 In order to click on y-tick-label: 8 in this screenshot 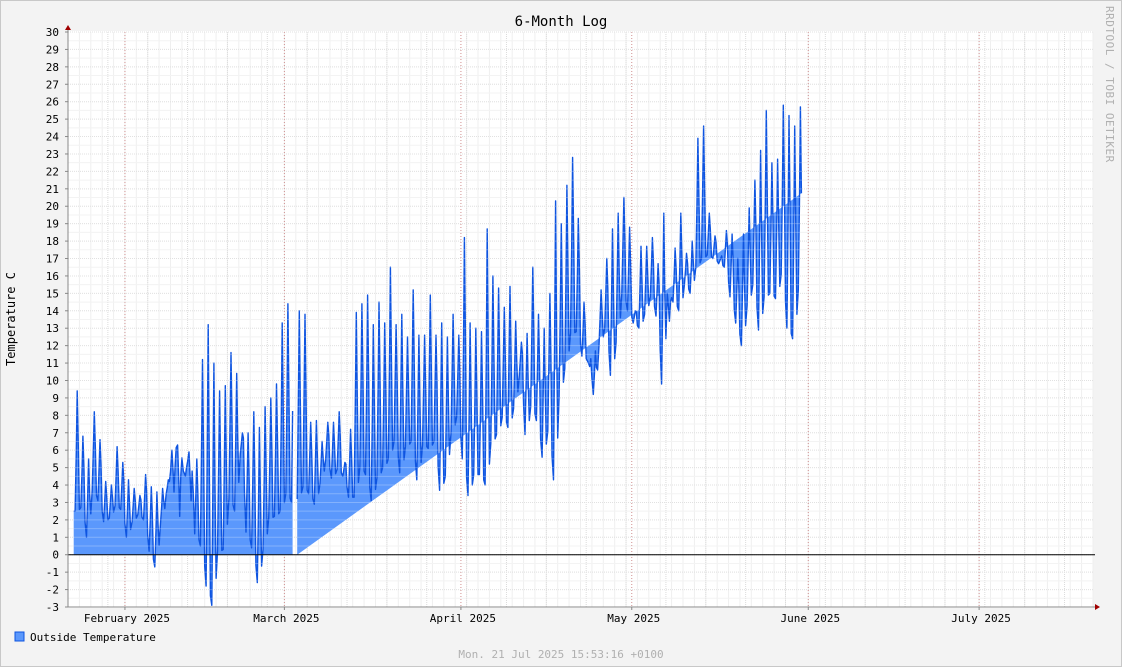, I will do `click(55, 415)`.